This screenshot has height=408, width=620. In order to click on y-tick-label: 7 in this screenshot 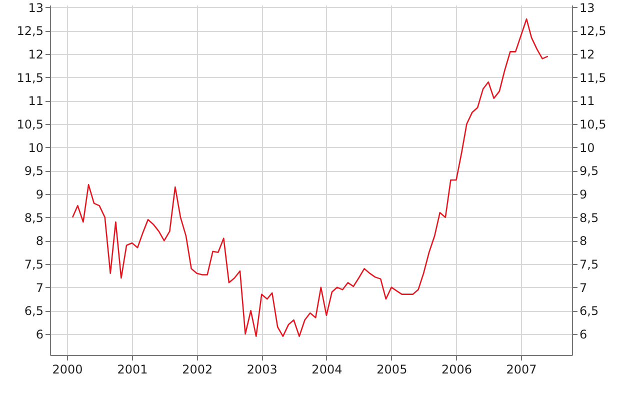, I will do `click(40, 287)`.